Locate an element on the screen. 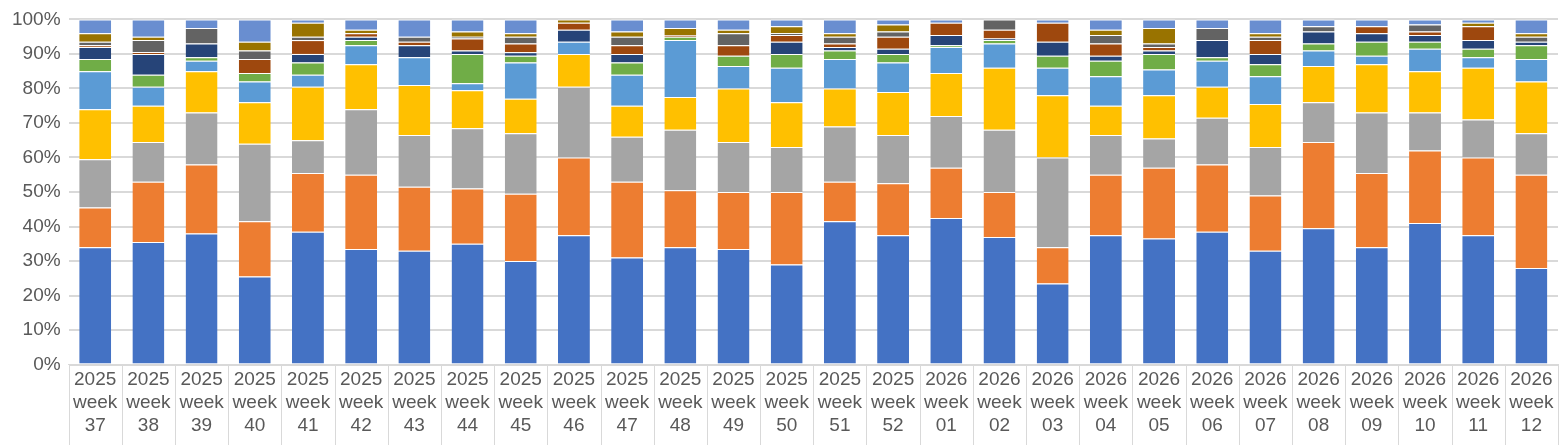 This screenshot has height=445, width=1568. x-tick-label: 2025 week 52 is located at coordinates (892, 401).